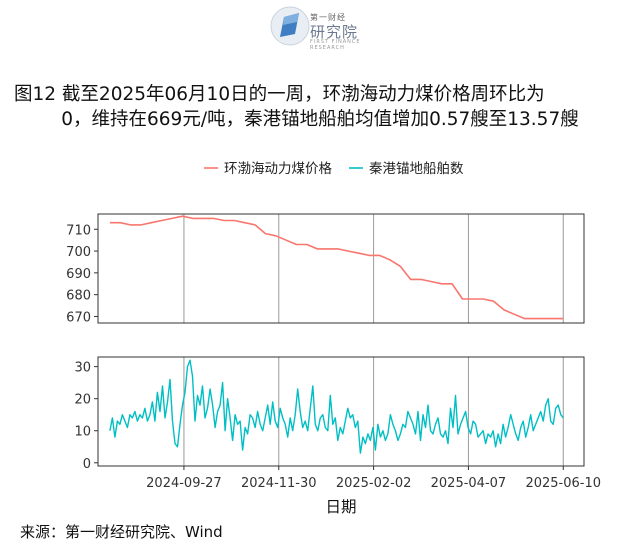 The image size is (640, 557). I want to click on logo-main-text: 研究院, so click(334, 32).